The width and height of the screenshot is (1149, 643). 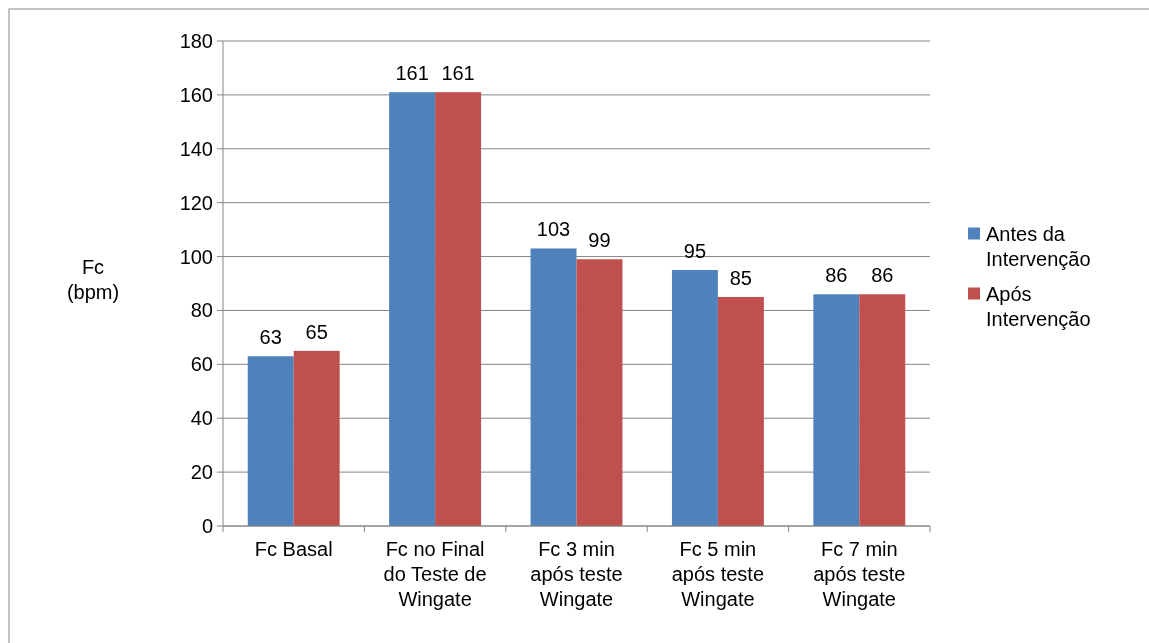 I want to click on x-tick-label: Fc 5 min após teste Wingate, so click(x=718, y=574).